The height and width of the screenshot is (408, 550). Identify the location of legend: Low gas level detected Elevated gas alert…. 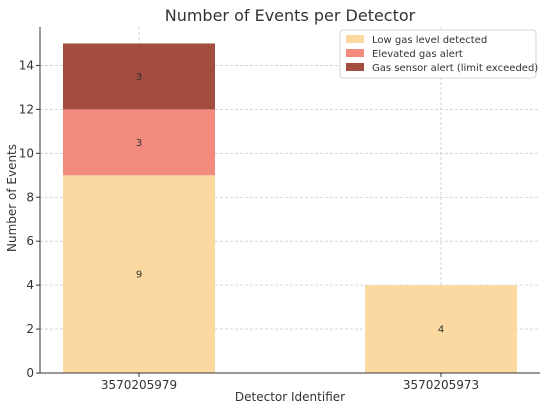
(438, 54).